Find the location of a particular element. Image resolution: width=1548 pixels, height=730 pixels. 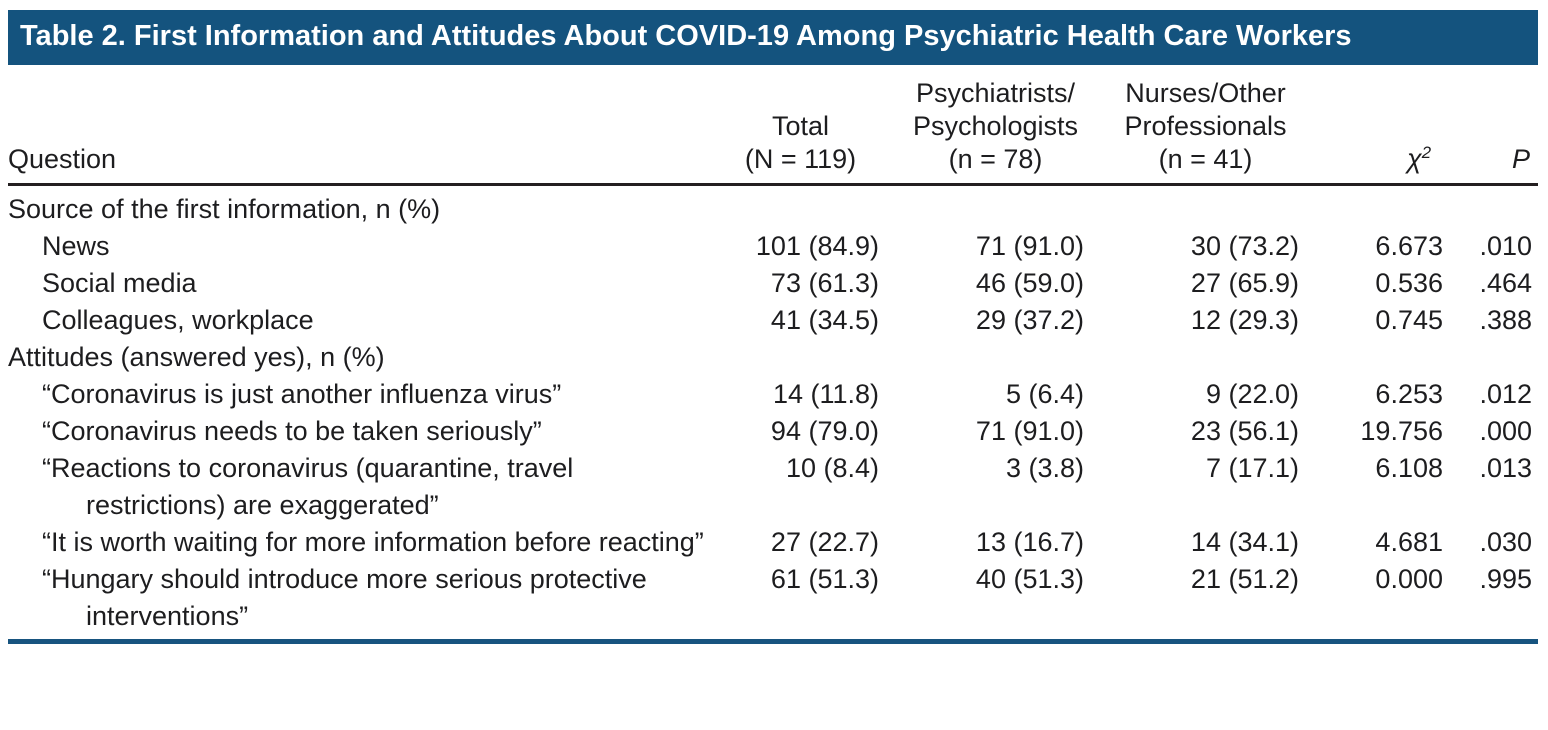

question-cell: Social media is located at coordinates (119, 283).